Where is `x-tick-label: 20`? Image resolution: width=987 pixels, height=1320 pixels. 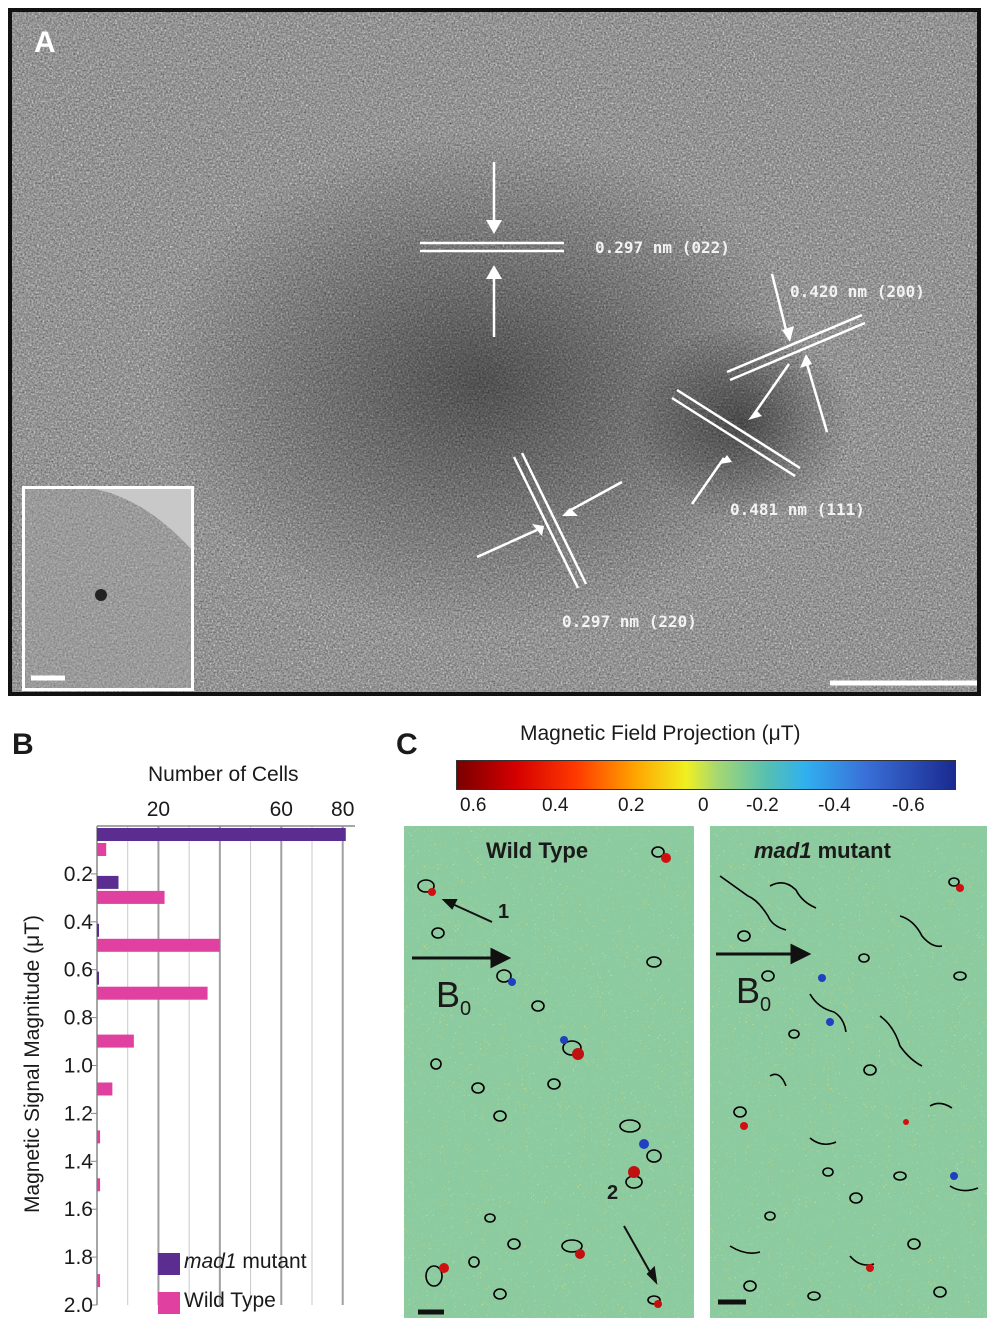
x-tick-label: 20 is located at coordinates (158, 809).